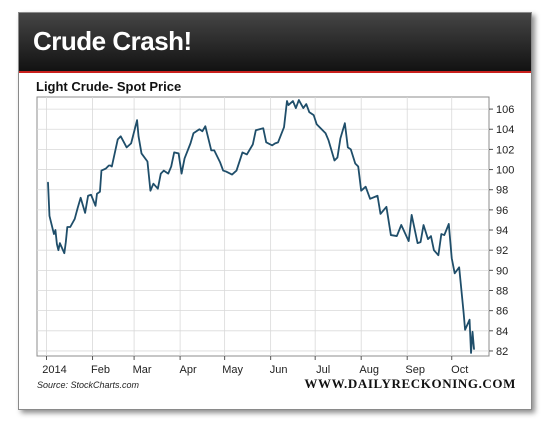  What do you see at coordinates (88, 385) in the screenshot?
I see `source-note: Source: StockCharts.com` at bounding box center [88, 385].